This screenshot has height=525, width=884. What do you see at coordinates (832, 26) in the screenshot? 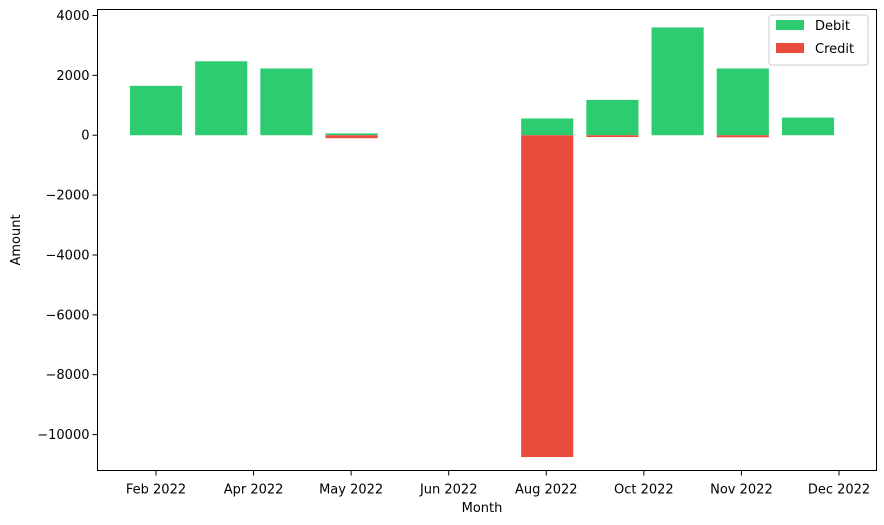
I see `legend-label-debit: Debit` at bounding box center [832, 26].